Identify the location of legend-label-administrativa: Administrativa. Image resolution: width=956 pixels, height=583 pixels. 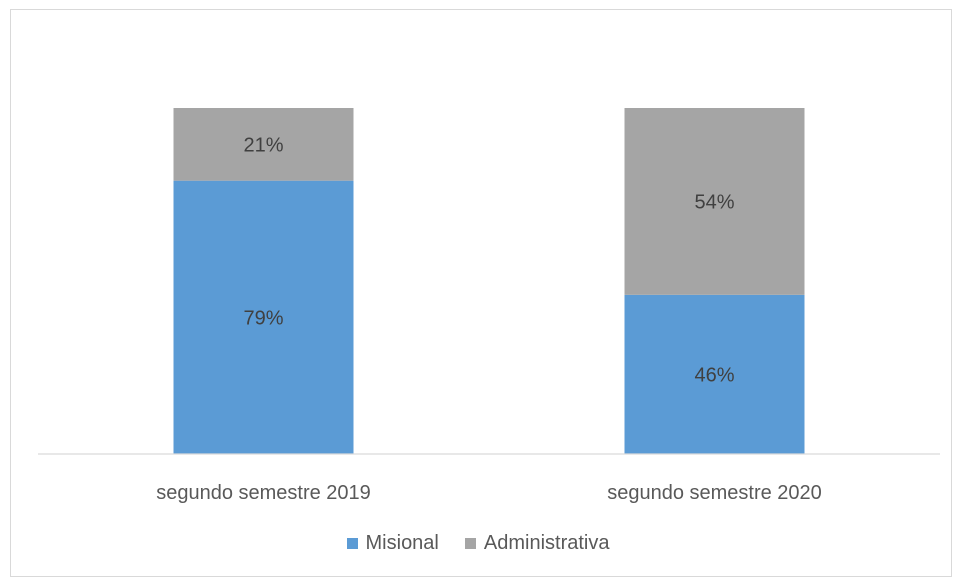
(546, 543).